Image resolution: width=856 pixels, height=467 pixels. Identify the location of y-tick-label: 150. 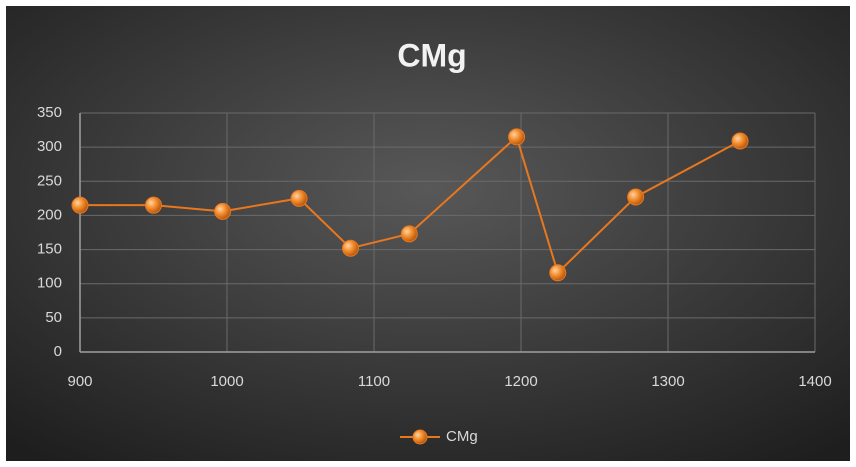
(49, 249).